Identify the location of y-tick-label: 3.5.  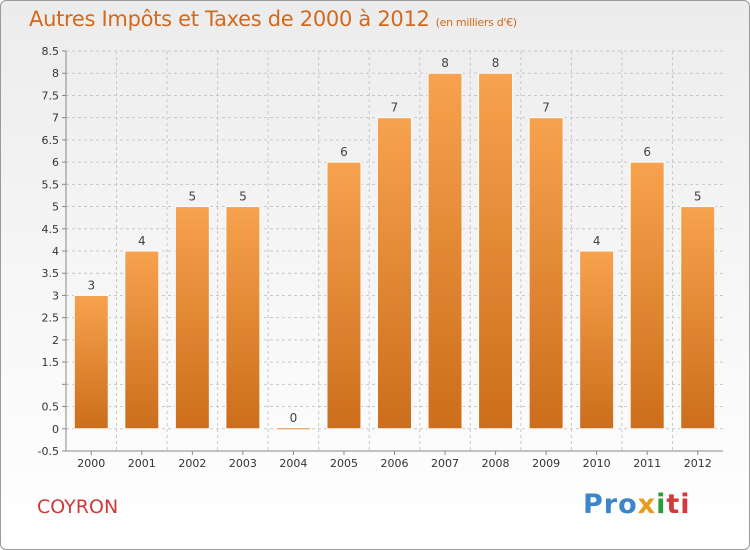
(51, 273).